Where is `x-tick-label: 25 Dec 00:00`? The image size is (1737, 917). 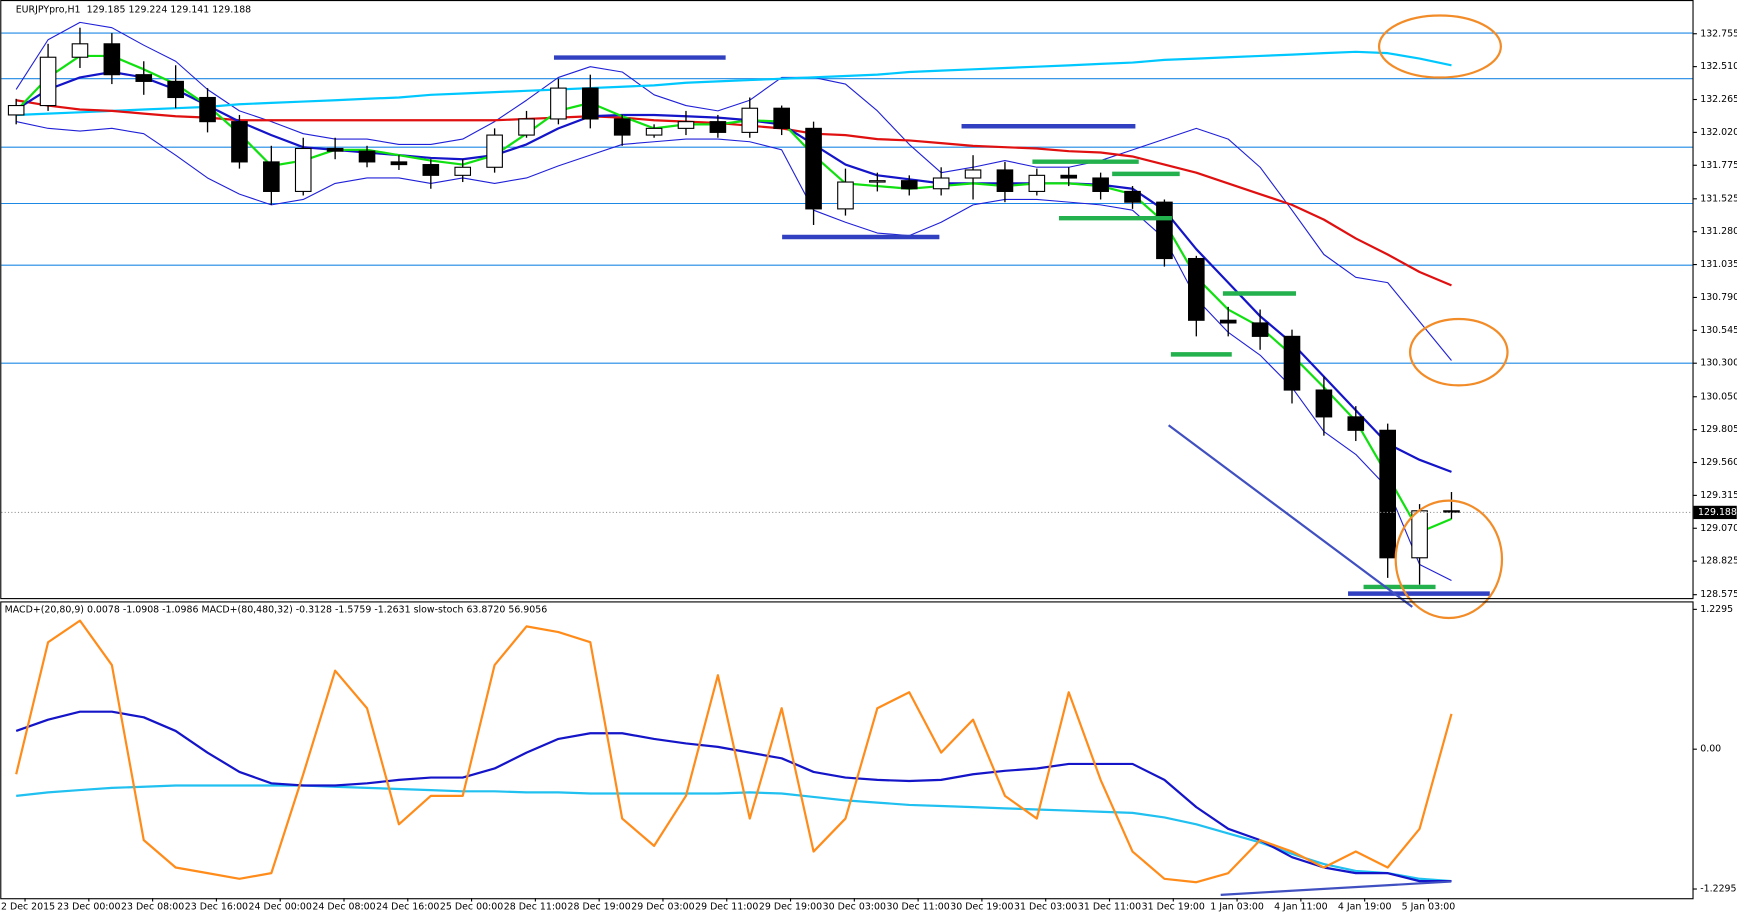
x-tick-label: 25 Dec 00:00 is located at coordinates (471, 907).